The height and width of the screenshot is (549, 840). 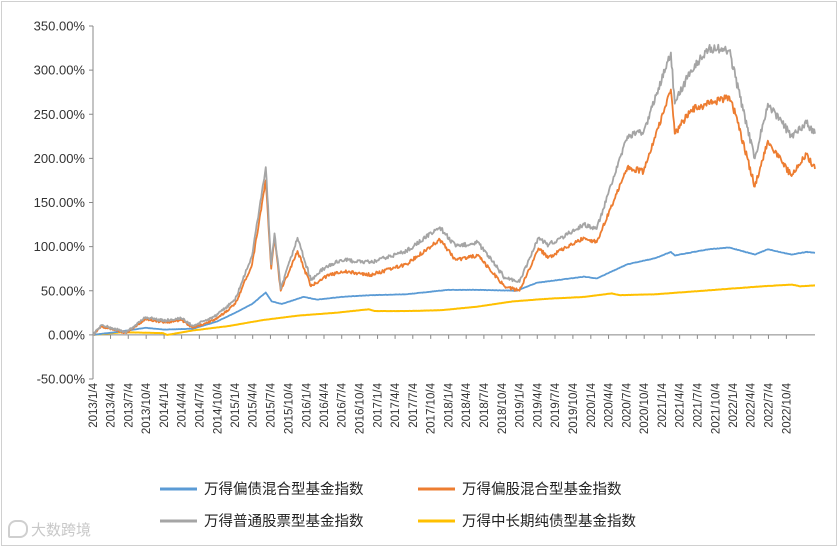 What do you see at coordinates (183, 404) in the screenshot?
I see `x-tick-label: 2014/4/4` at bounding box center [183, 404].